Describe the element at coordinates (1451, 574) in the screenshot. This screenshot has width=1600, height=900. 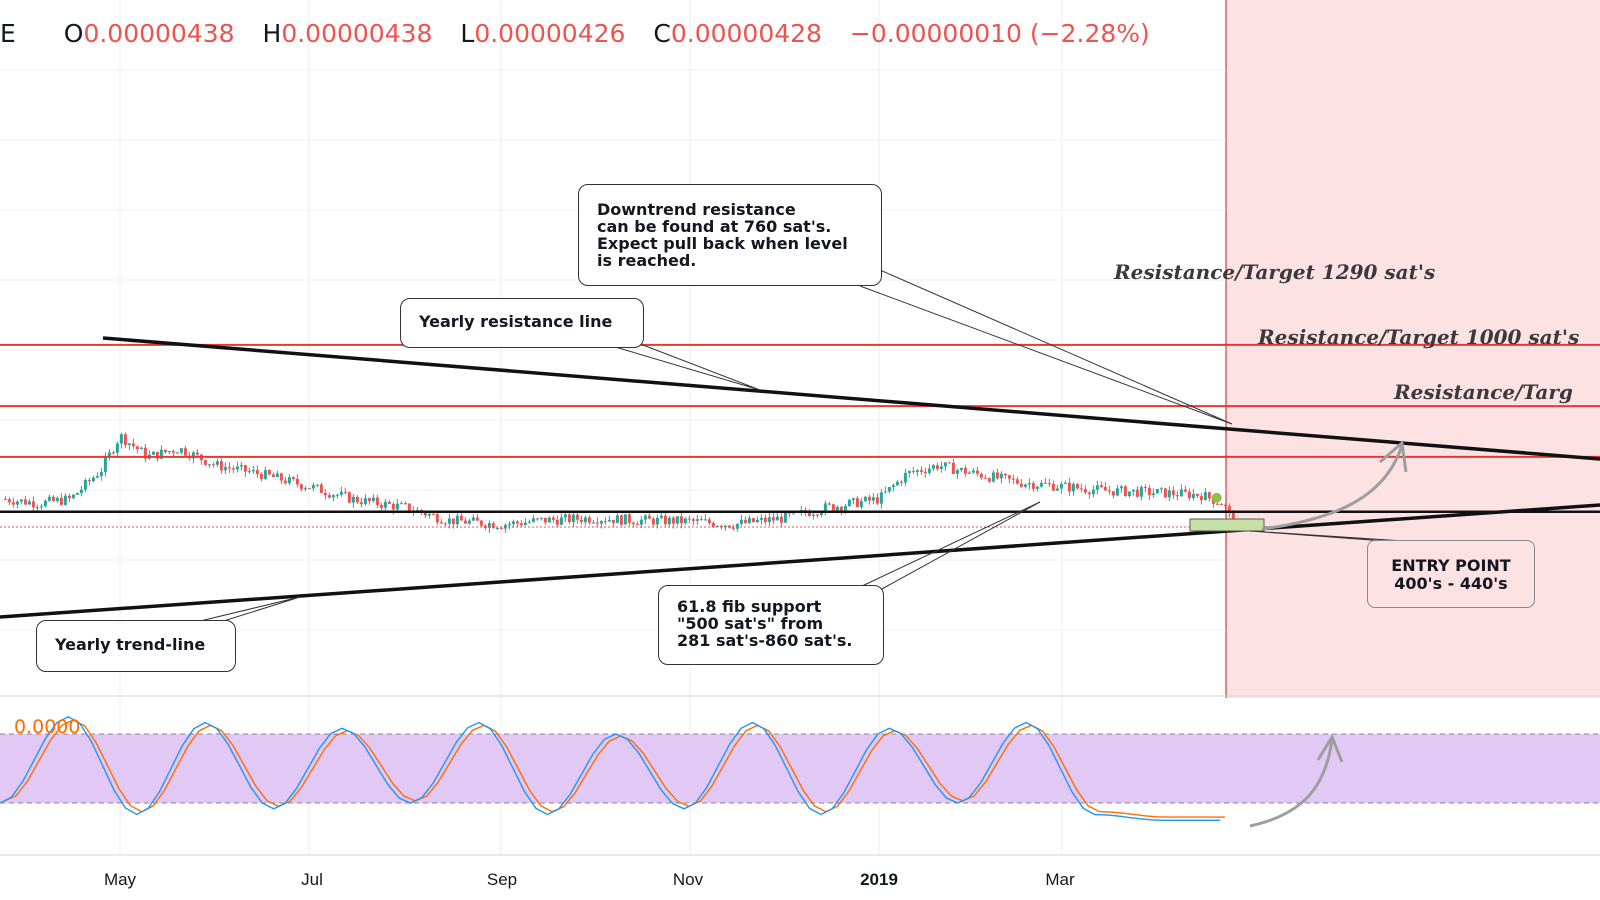
I see `entry-point-note: ENTRY POINT 400's - 440's` at that location.